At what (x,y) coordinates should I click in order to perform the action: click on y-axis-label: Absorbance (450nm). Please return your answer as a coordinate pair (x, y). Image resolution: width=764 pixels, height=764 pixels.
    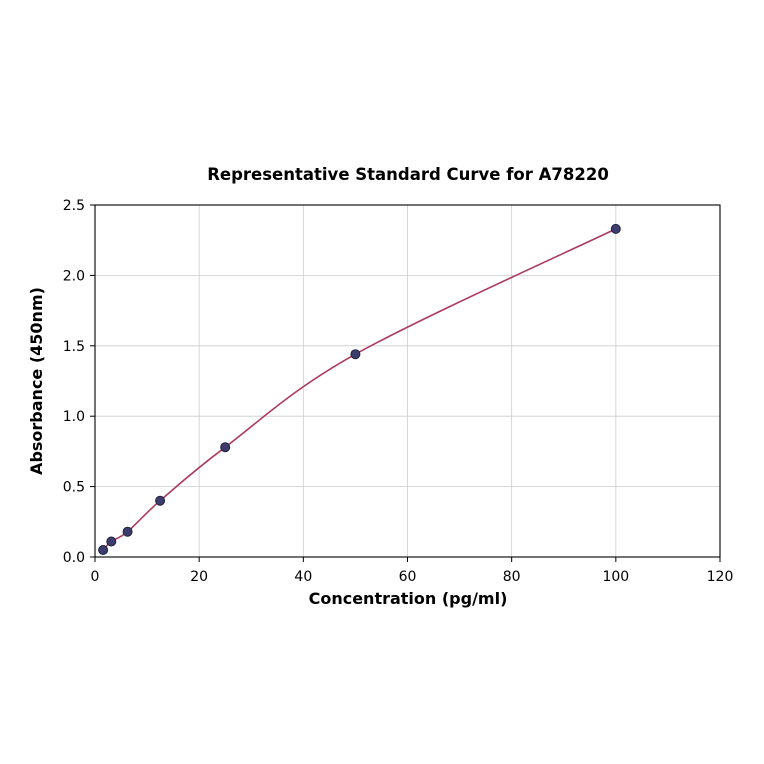
    Looking at the image, I should click on (36, 381).